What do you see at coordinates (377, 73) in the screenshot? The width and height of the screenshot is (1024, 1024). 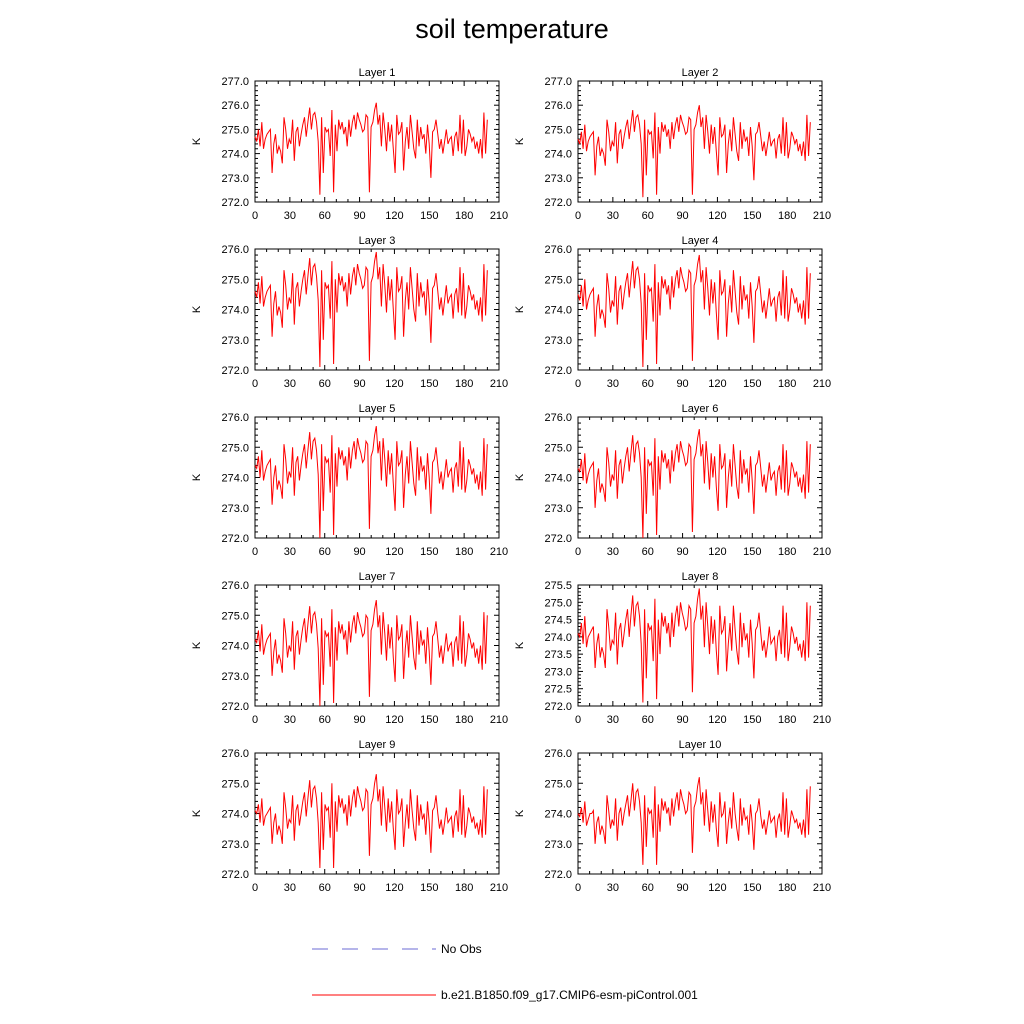 I see `panel-title: Layer 1` at bounding box center [377, 73].